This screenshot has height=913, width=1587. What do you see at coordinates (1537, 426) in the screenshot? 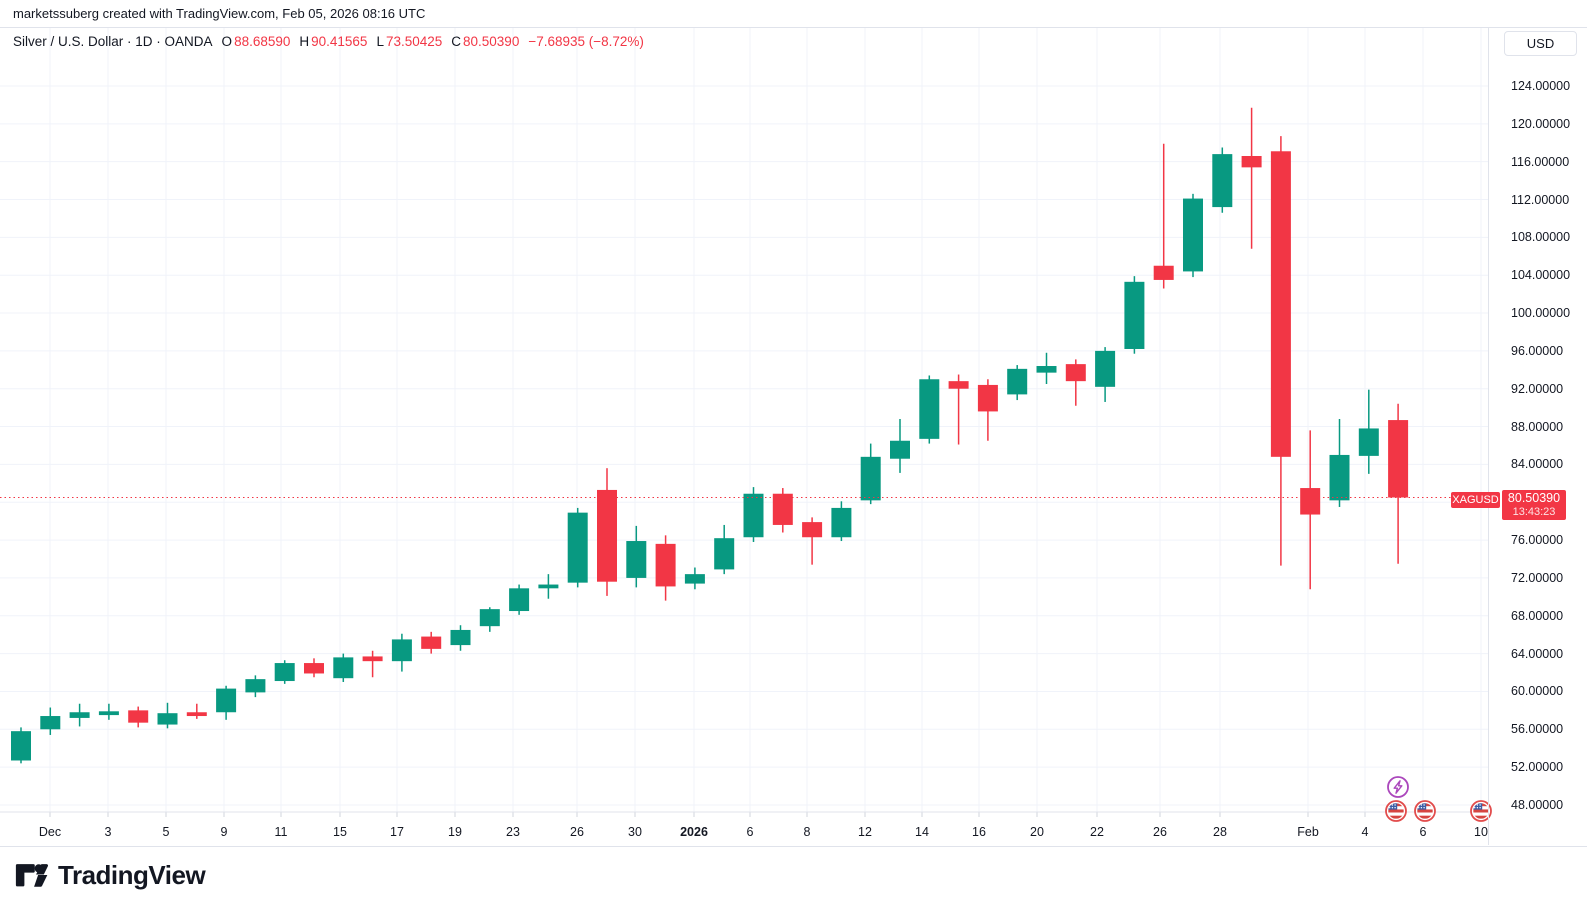
I see `price-tick-label: 88.00000` at bounding box center [1537, 426].